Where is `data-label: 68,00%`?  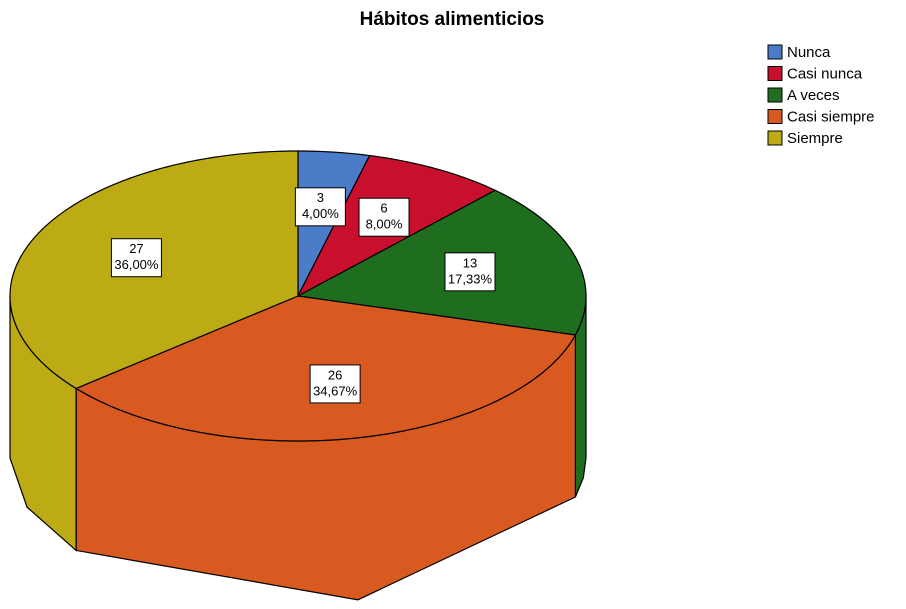 data-label: 68,00% is located at coordinates (384, 217).